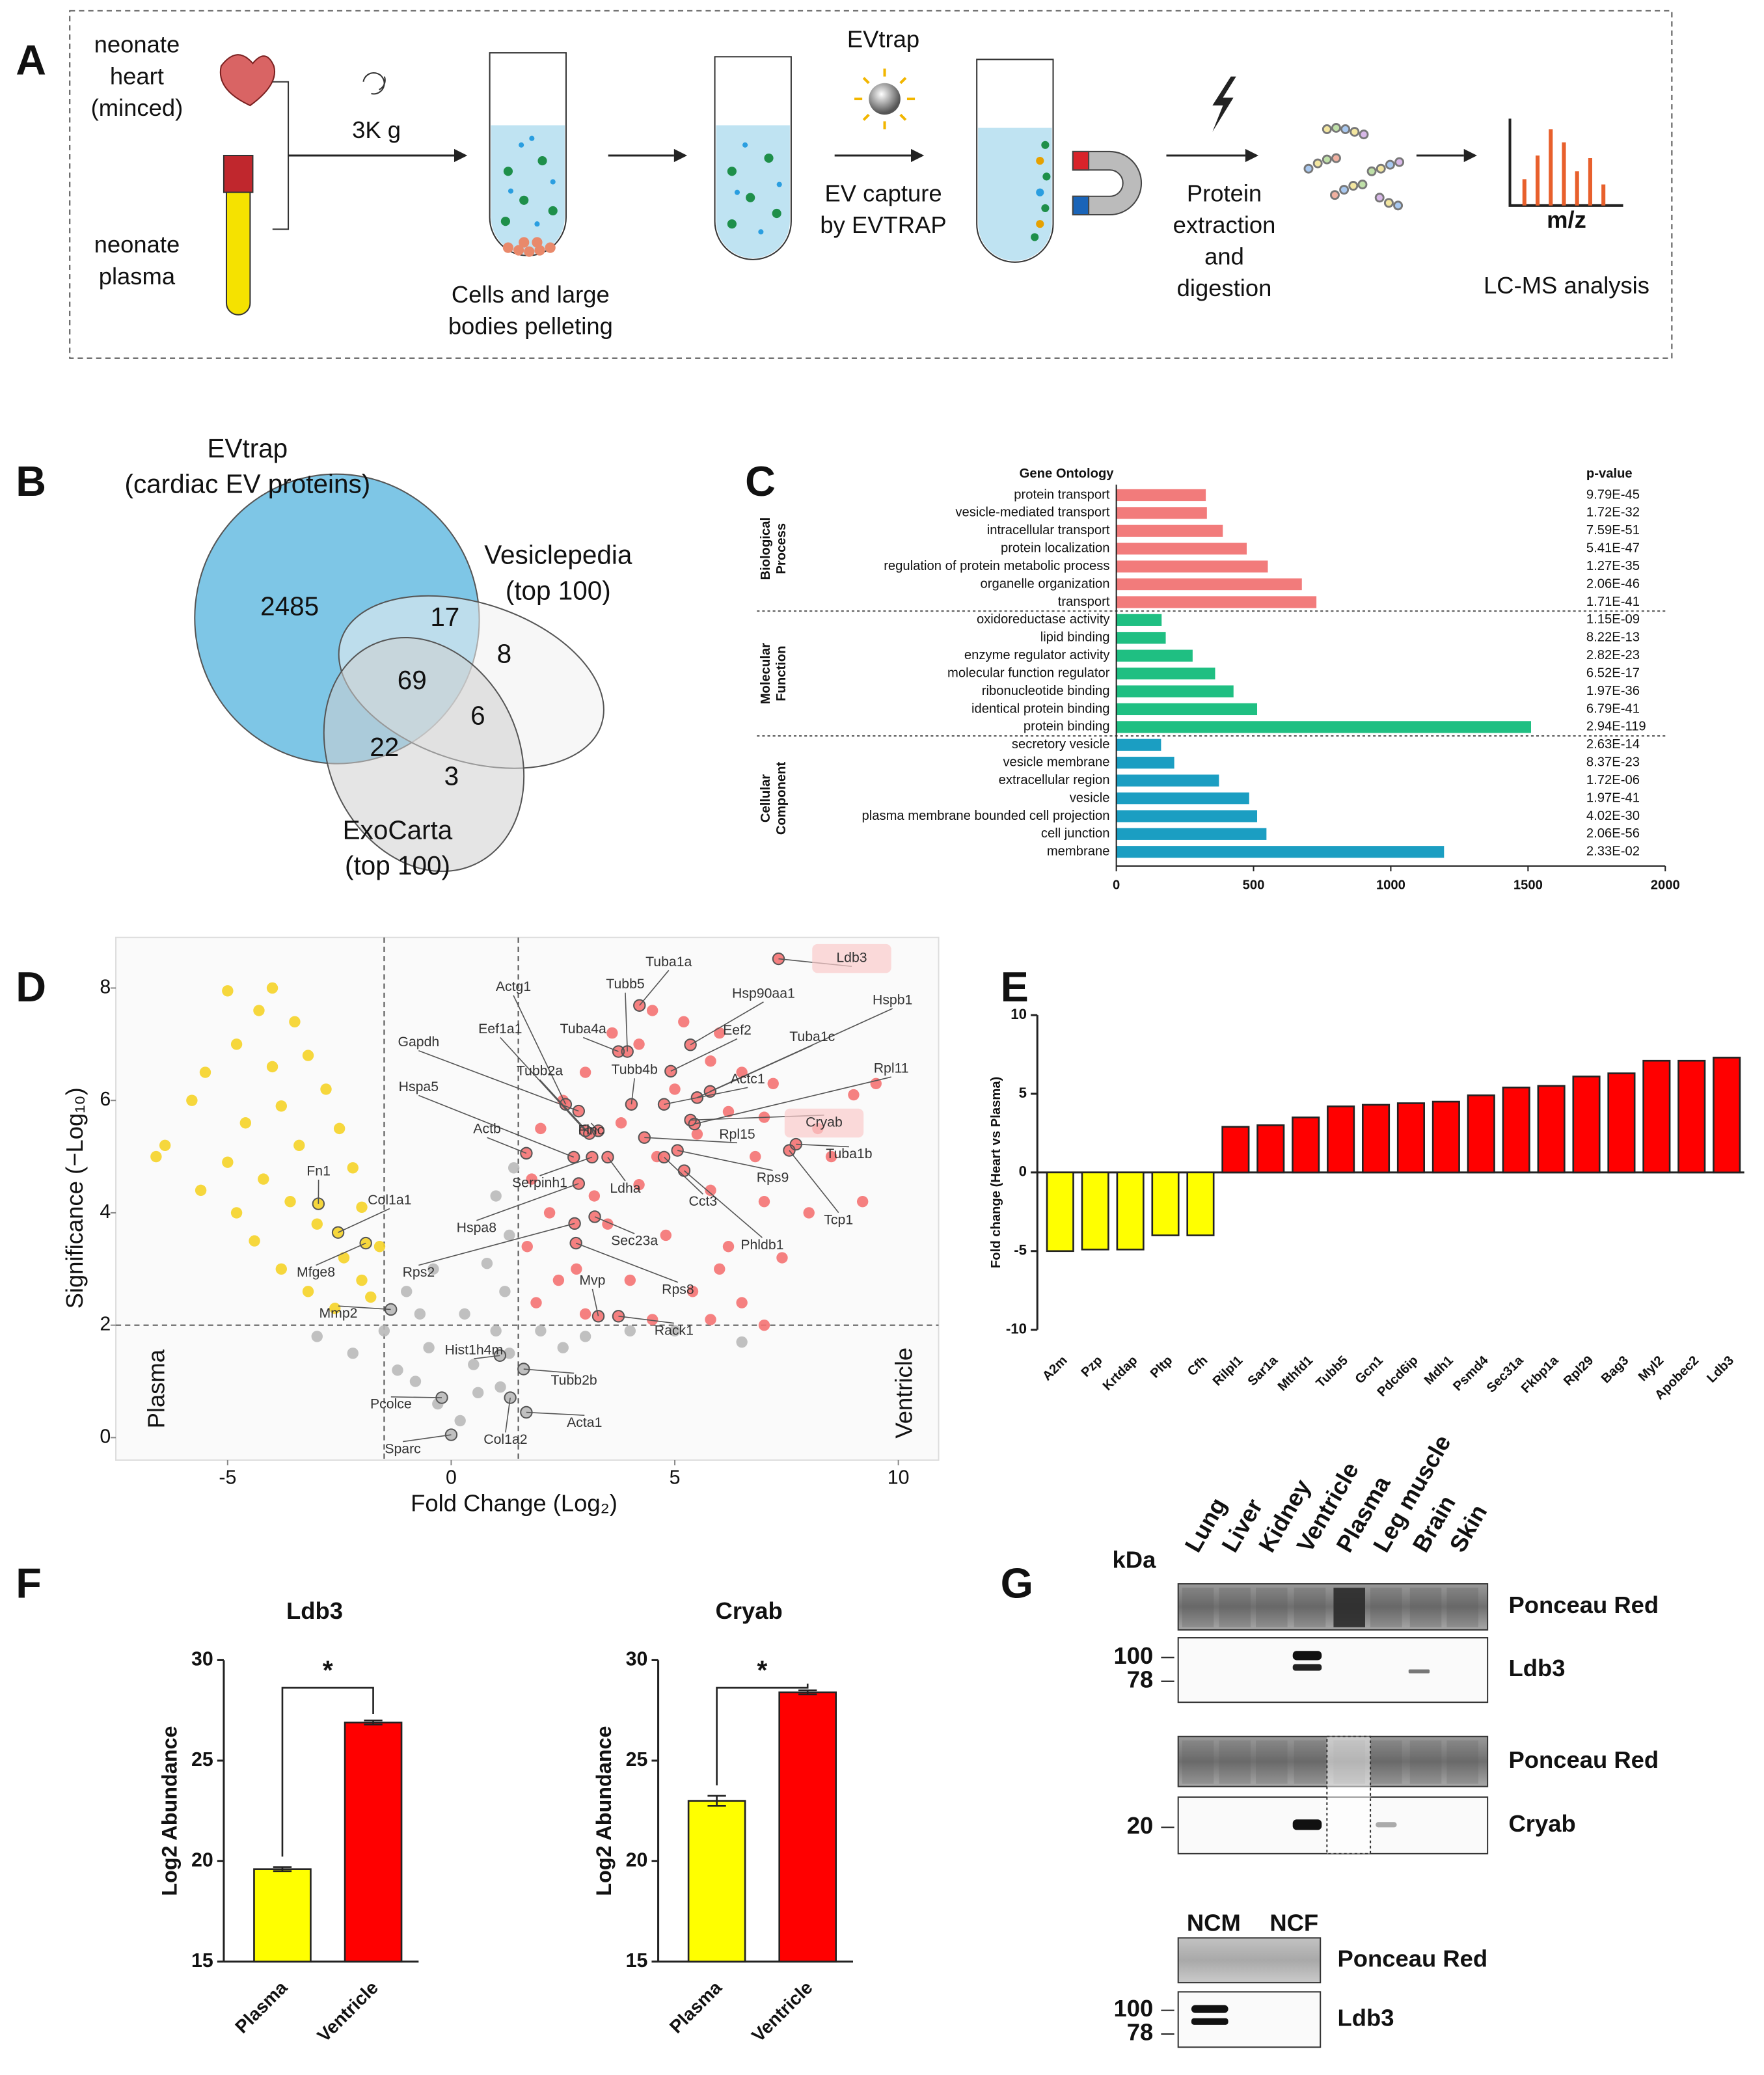 This screenshot has height=2075, width=1764. Describe the element at coordinates (604, 1810) in the screenshot. I see `y-axis-label: Log2 Abundance` at that location.